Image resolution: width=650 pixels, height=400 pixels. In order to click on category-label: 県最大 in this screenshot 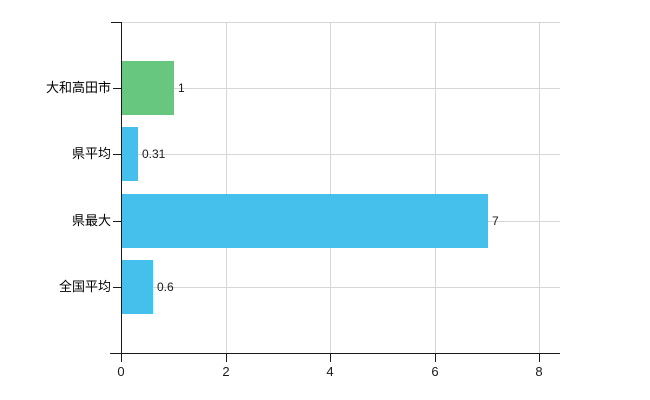, I will do `click(91, 220)`.